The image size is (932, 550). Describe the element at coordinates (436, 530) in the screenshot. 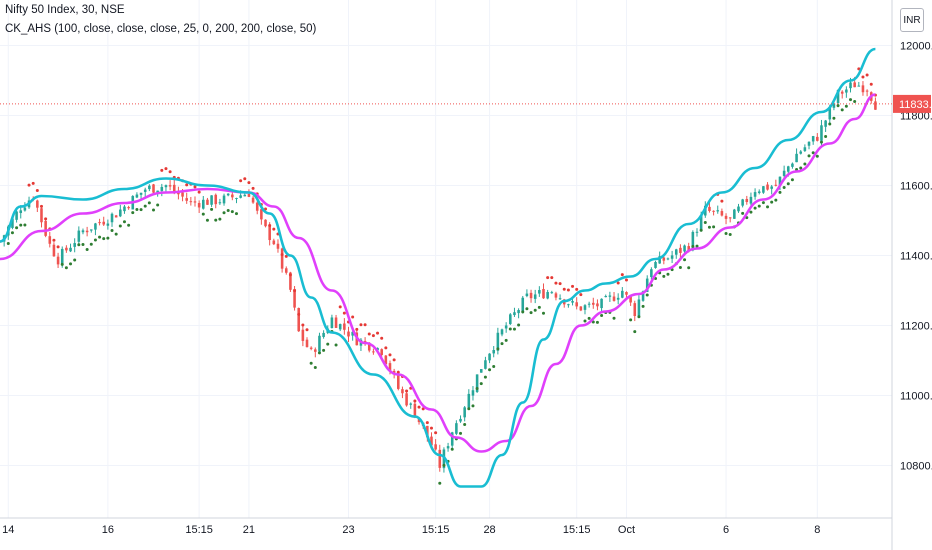

I see `x-tick-label: 15:15` at that location.